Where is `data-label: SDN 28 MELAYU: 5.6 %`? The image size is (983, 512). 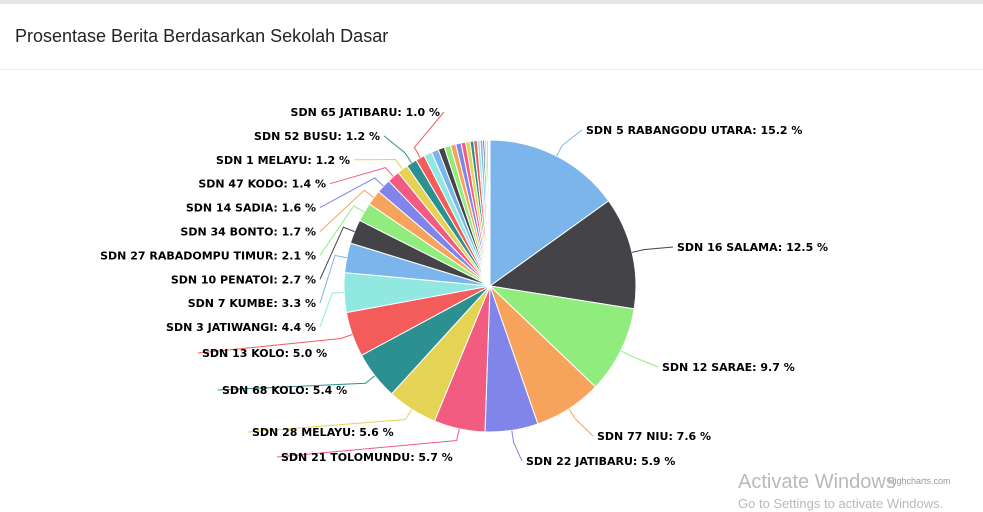
data-label: SDN 28 MELAYU: 5.6 % is located at coordinates (323, 432).